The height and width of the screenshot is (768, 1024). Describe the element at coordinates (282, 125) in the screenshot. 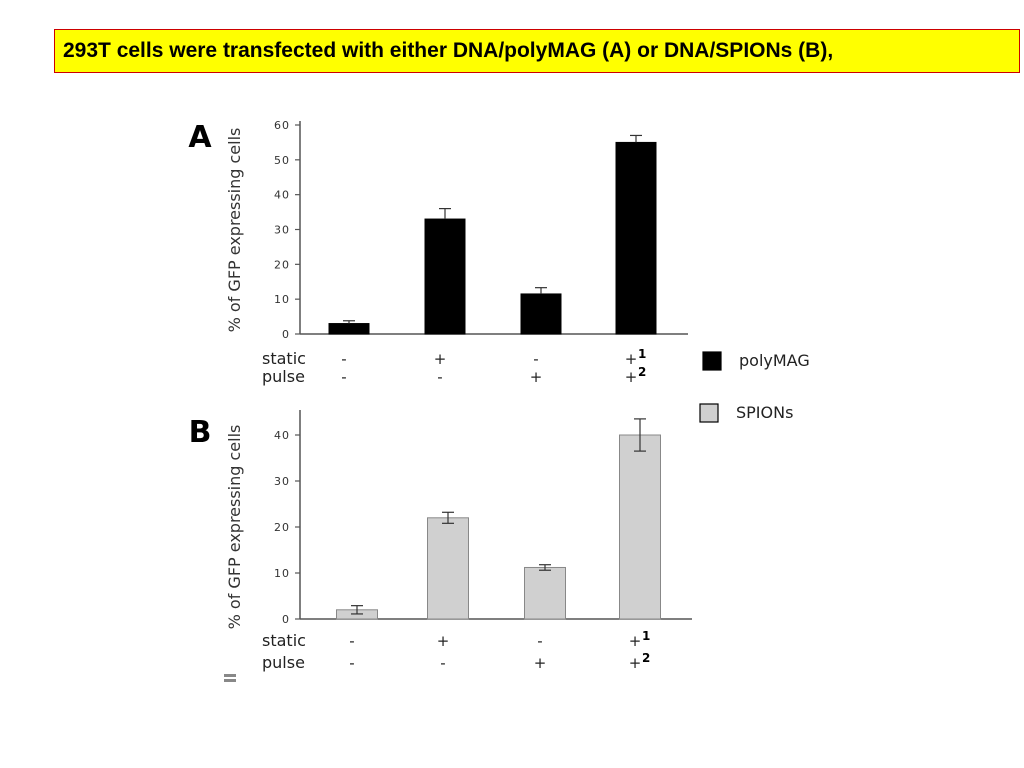

I see `y-tick-label: 60` at that location.